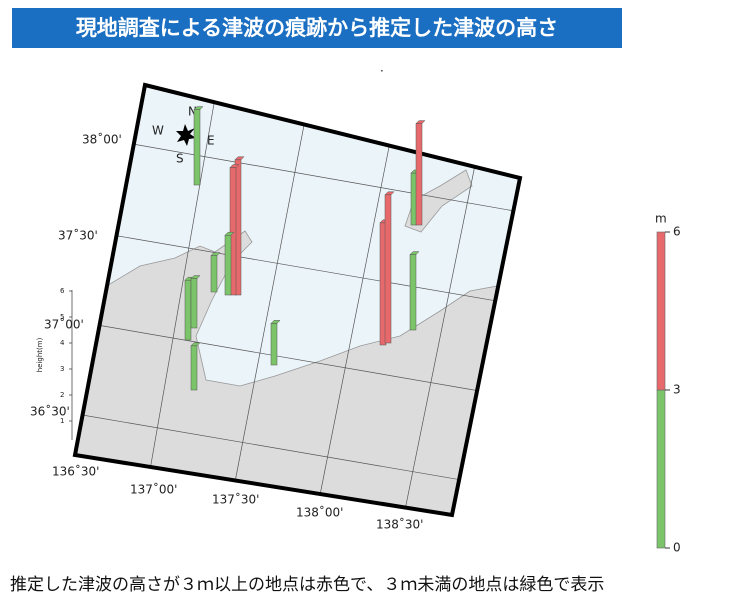 The height and width of the screenshot is (610, 733). What do you see at coordinates (62, 395) in the screenshot?
I see `height-axis-tick-label: 2` at bounding box center [62, 395].